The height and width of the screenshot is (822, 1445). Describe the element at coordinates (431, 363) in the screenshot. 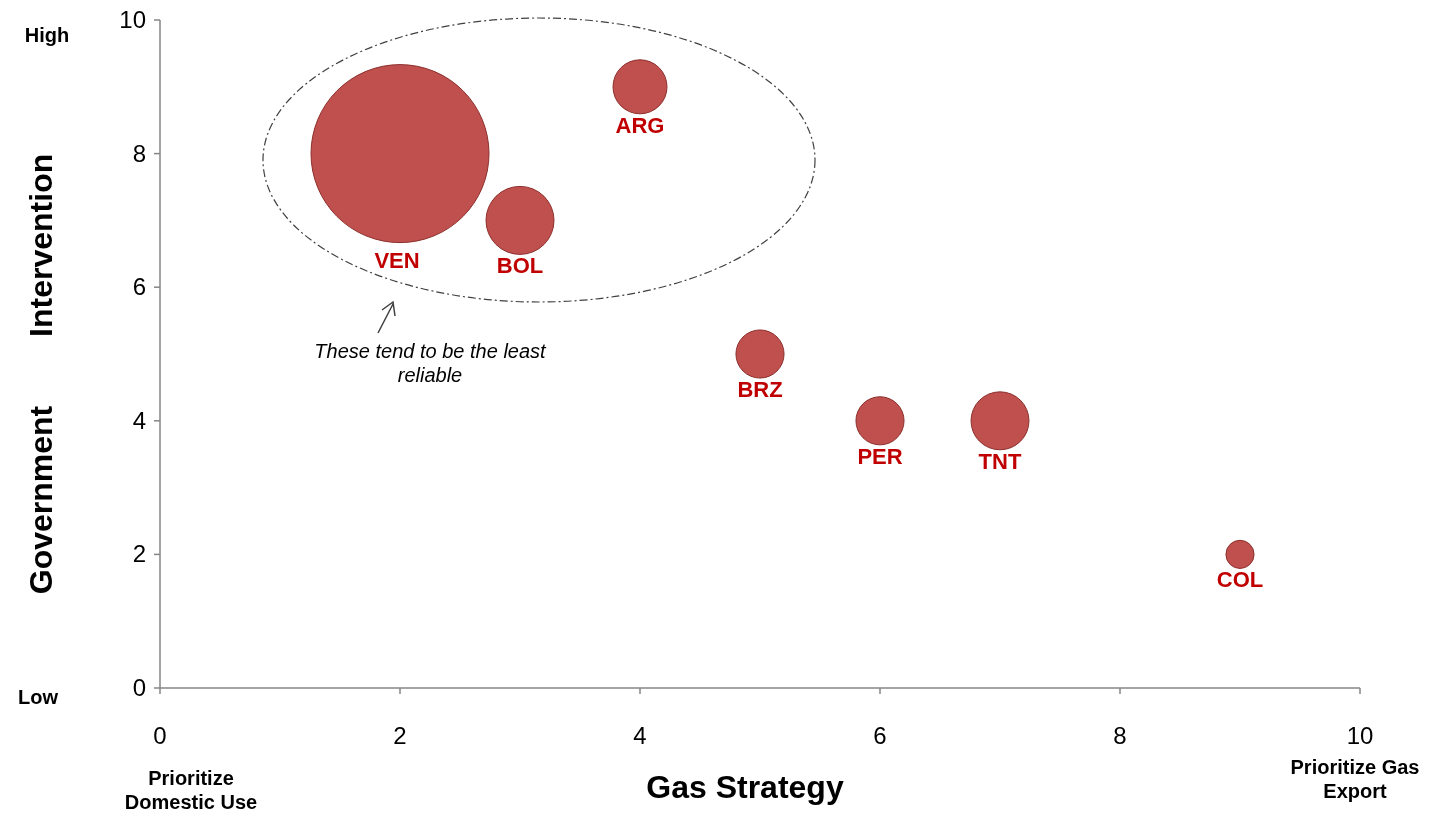

I see `annotation: These tend to be the least reliable` at that location.